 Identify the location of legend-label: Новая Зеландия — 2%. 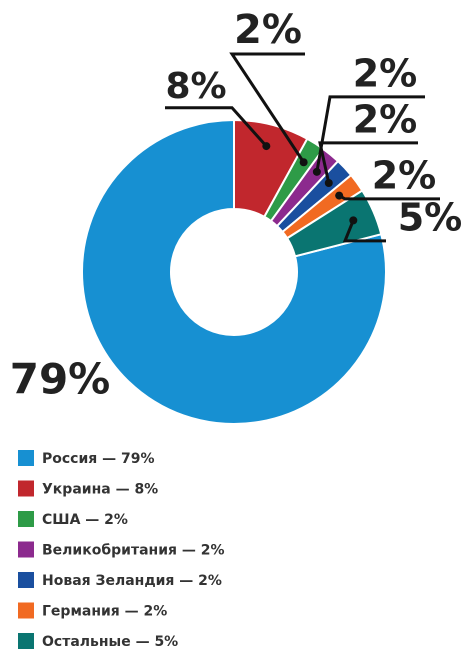
(132, 581).